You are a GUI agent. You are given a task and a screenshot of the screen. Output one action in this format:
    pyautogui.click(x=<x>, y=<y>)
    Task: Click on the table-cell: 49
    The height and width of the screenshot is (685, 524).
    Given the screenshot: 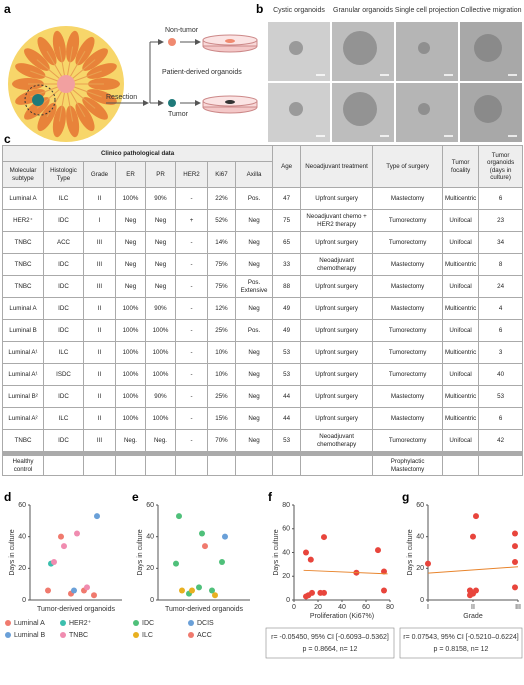 What is the action you would take?
    pyautogui.click(x=287, y=308)
    